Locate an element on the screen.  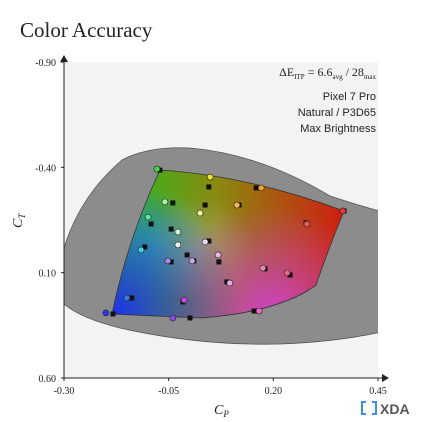
note: Natural / P3D65 is located at coordinates (337, 113).